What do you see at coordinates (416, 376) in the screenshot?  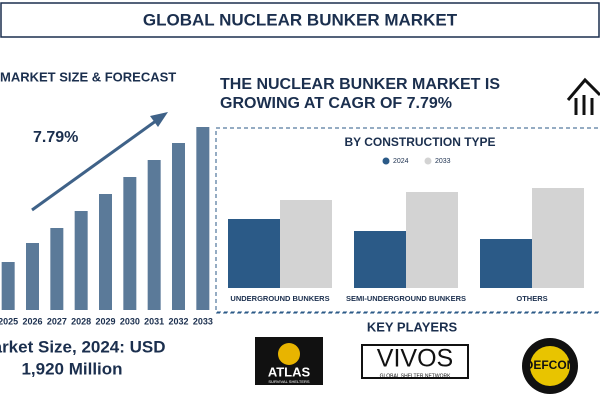 I see `logo-tagline: GLOBAL SHELTER NETWORK` at bounding box center [416, 376].